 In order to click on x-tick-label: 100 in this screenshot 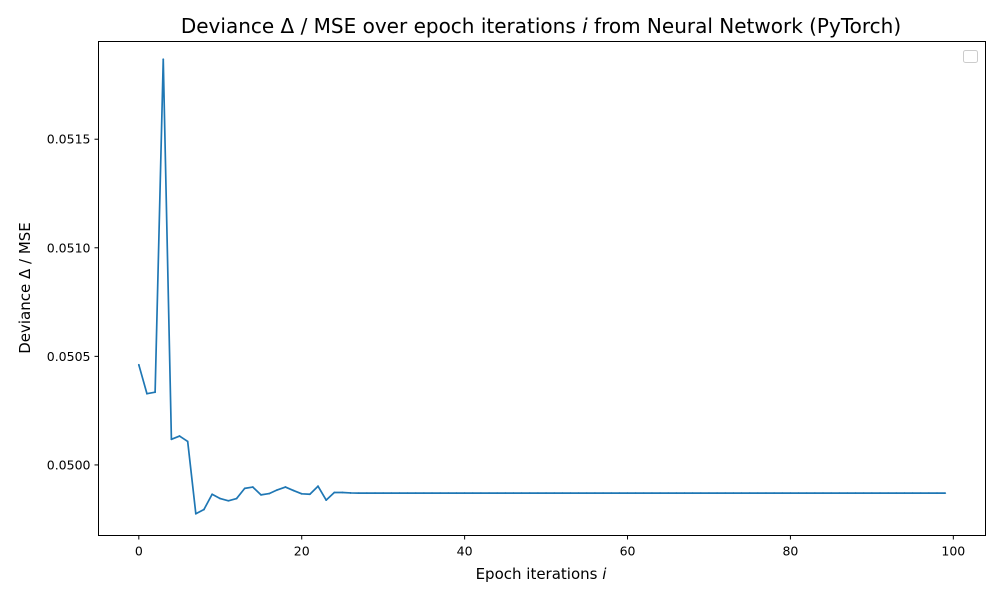, I will do `click(953, 551)`.